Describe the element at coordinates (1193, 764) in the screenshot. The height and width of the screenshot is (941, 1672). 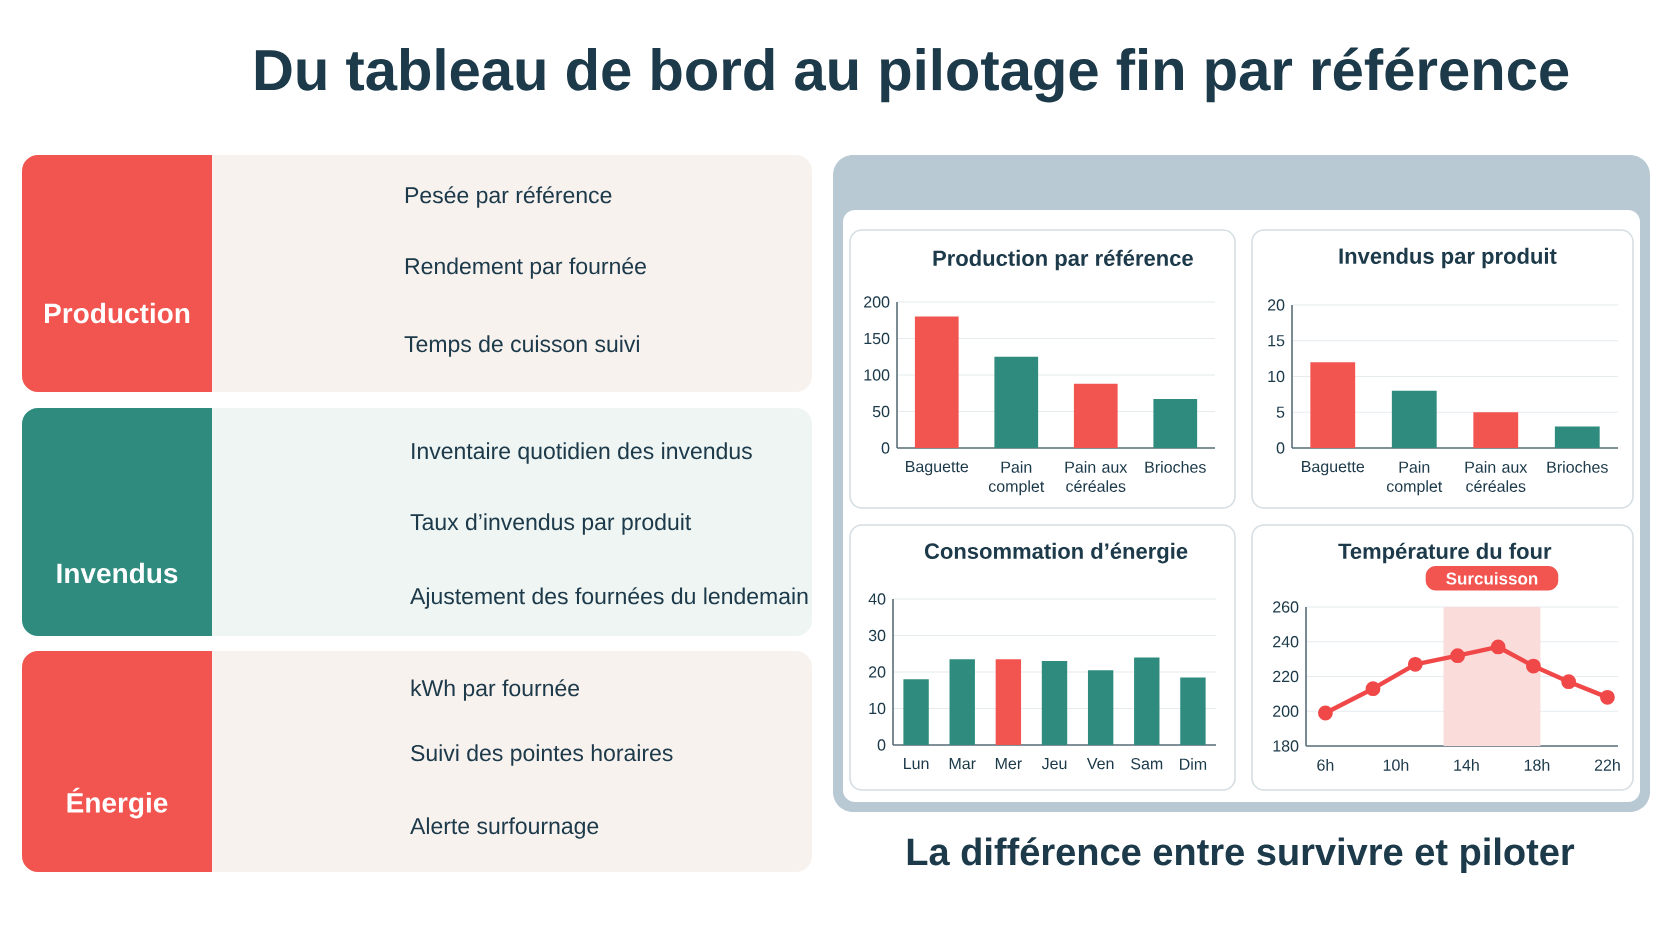
I see `x-tick-label: Dim` at that location.